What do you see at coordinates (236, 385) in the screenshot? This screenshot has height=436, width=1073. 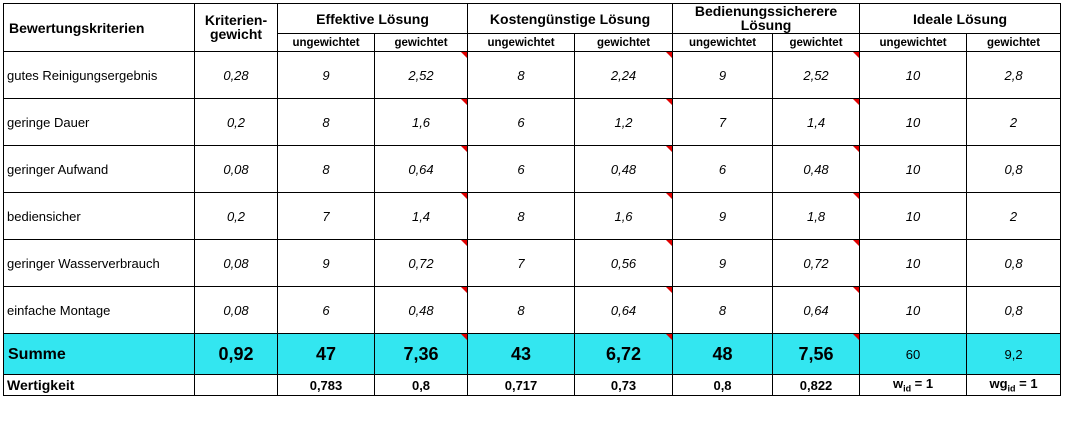 I see `wertigkeit-empty` at bounding box center [236, 385].